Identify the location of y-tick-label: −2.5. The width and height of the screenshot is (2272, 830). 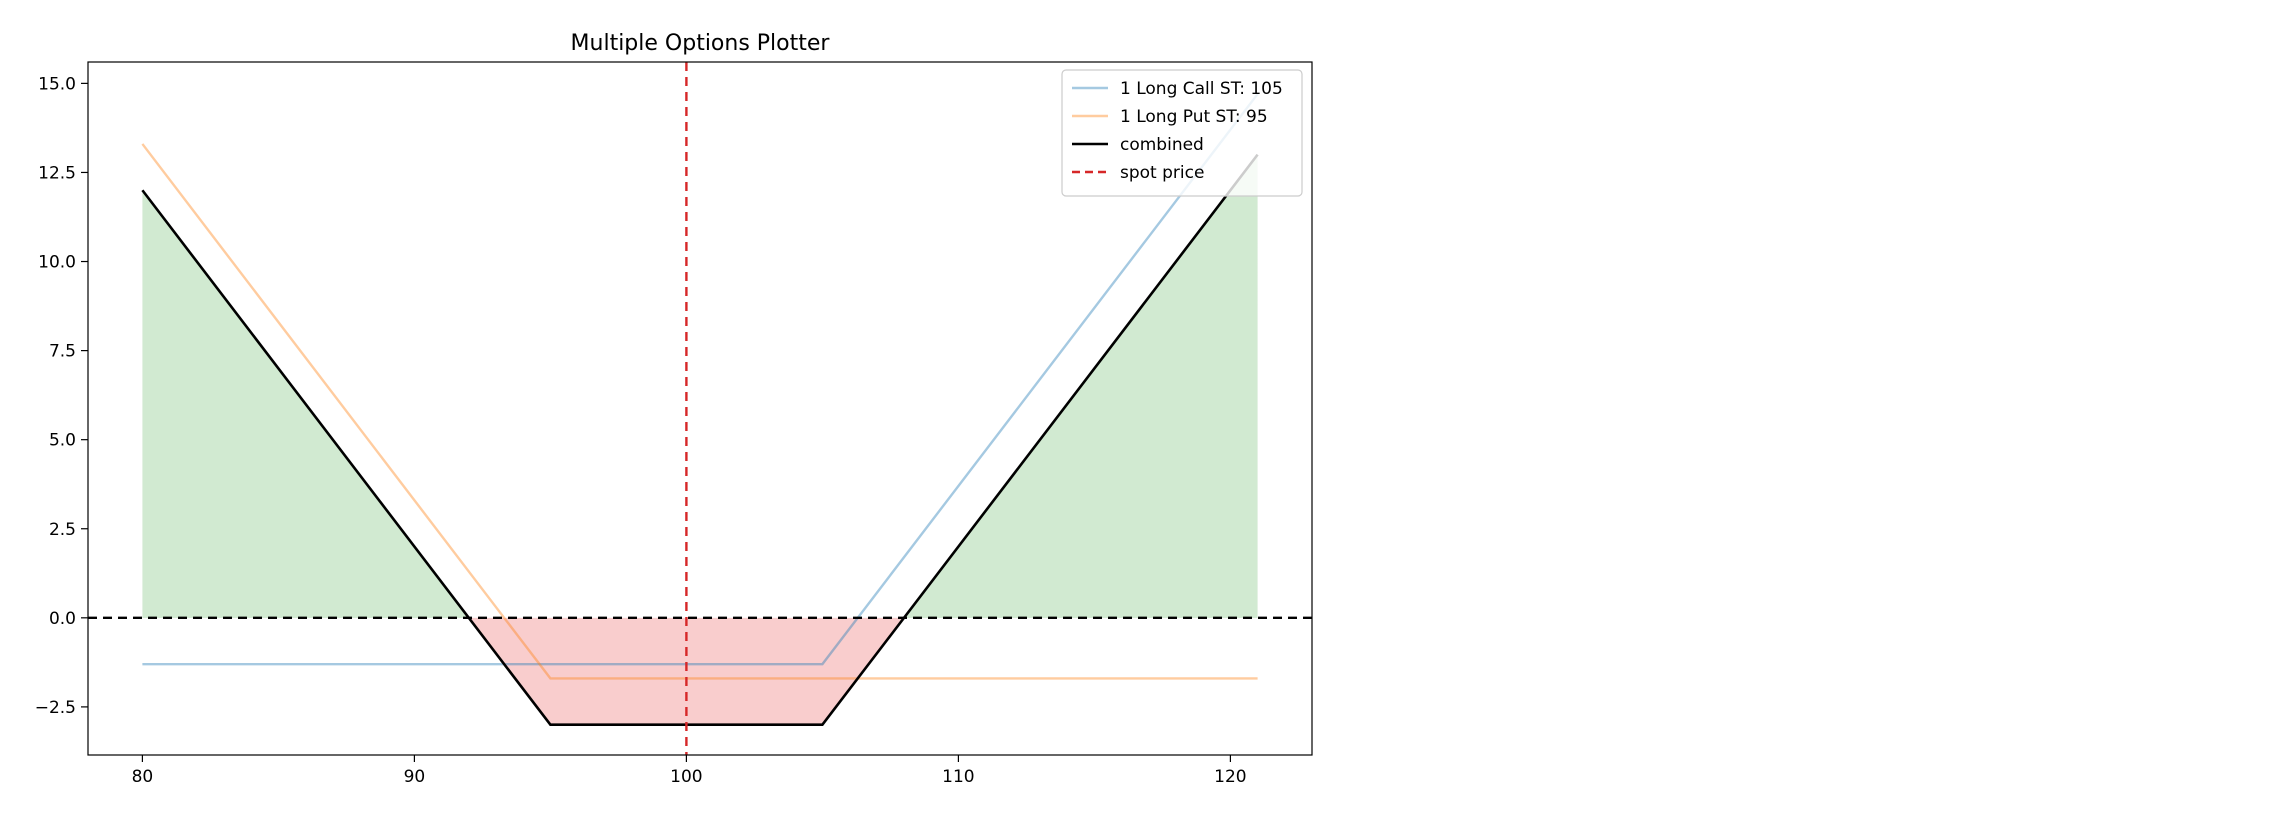
(55, 708).